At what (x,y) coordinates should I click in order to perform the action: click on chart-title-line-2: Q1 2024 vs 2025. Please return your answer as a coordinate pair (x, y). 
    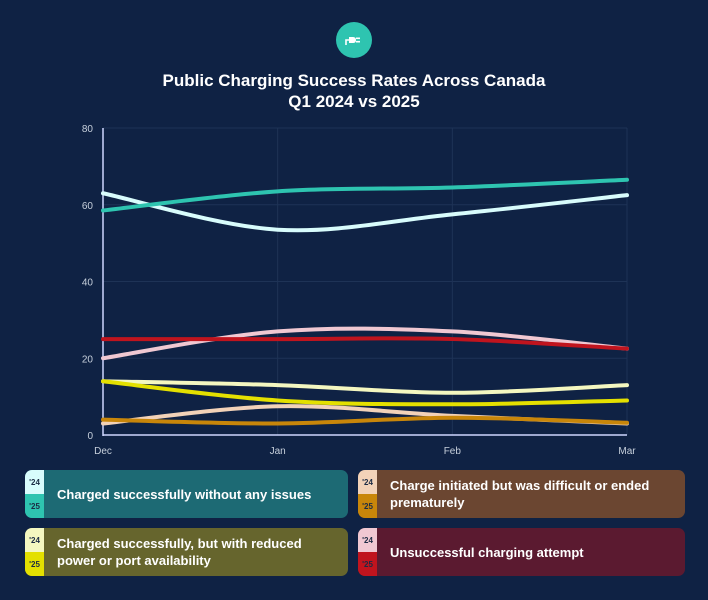
    Looking at the image, I should click on (354, 101).